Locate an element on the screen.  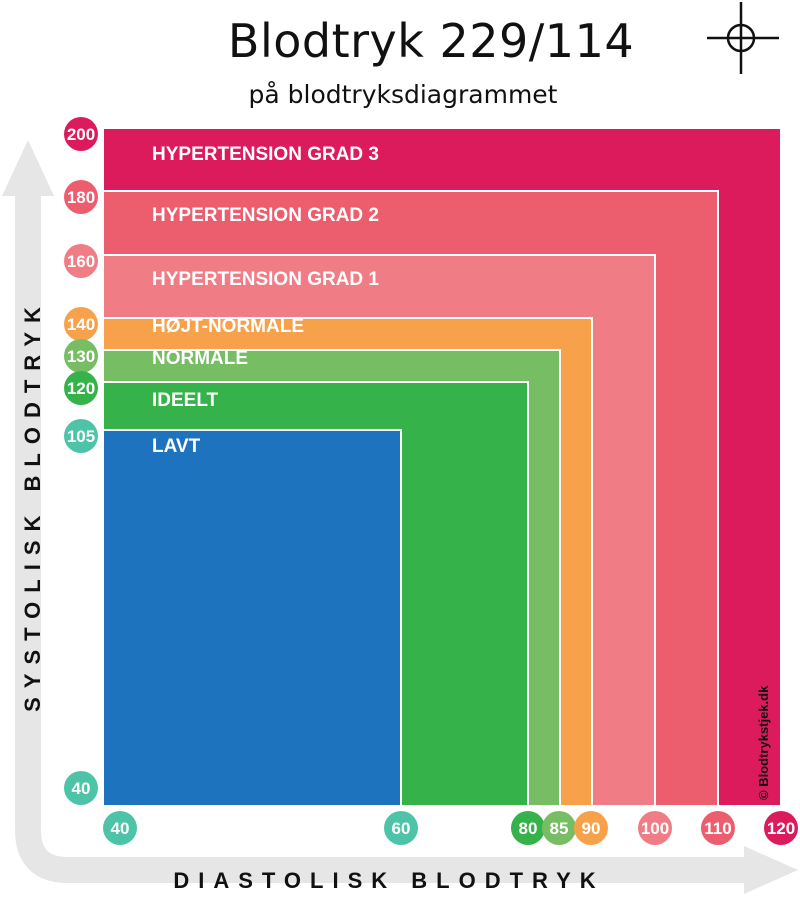
y-tick-140: 140 is located at coordinates (81, 324).